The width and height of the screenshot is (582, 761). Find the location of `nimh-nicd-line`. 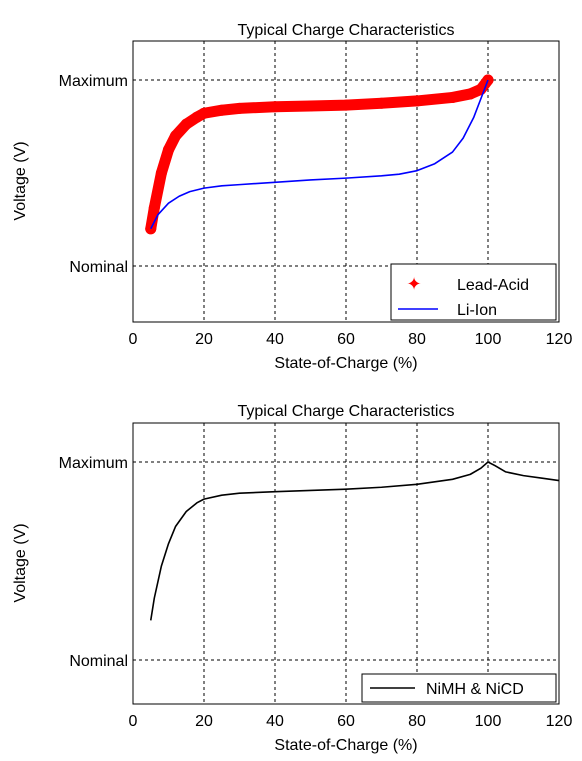

nimh-nicd-line is located at coordinates (354, 541).